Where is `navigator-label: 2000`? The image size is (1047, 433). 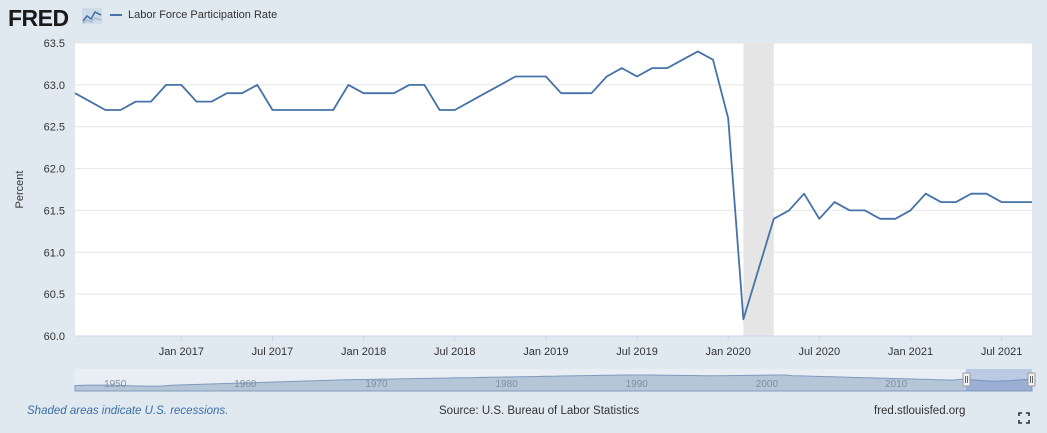
navigator-label: 2000 is located at coordinates (767, 384).